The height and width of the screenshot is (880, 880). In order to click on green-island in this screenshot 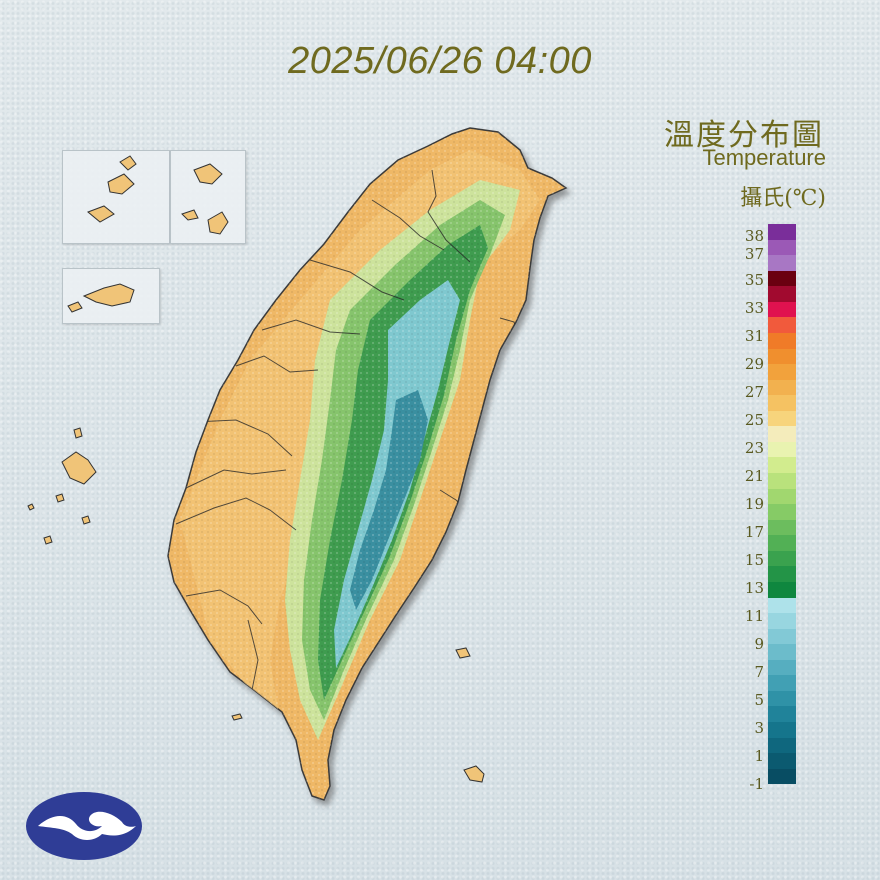, I will do `click(463, 653)`.